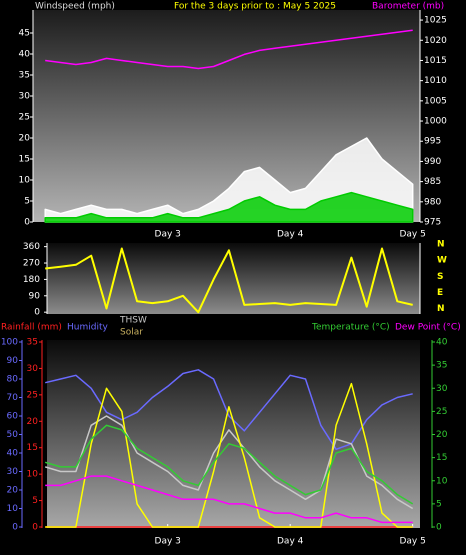 The image size is (466, 555). I want to click on y2-tick-label: 25, so click(441, 412).